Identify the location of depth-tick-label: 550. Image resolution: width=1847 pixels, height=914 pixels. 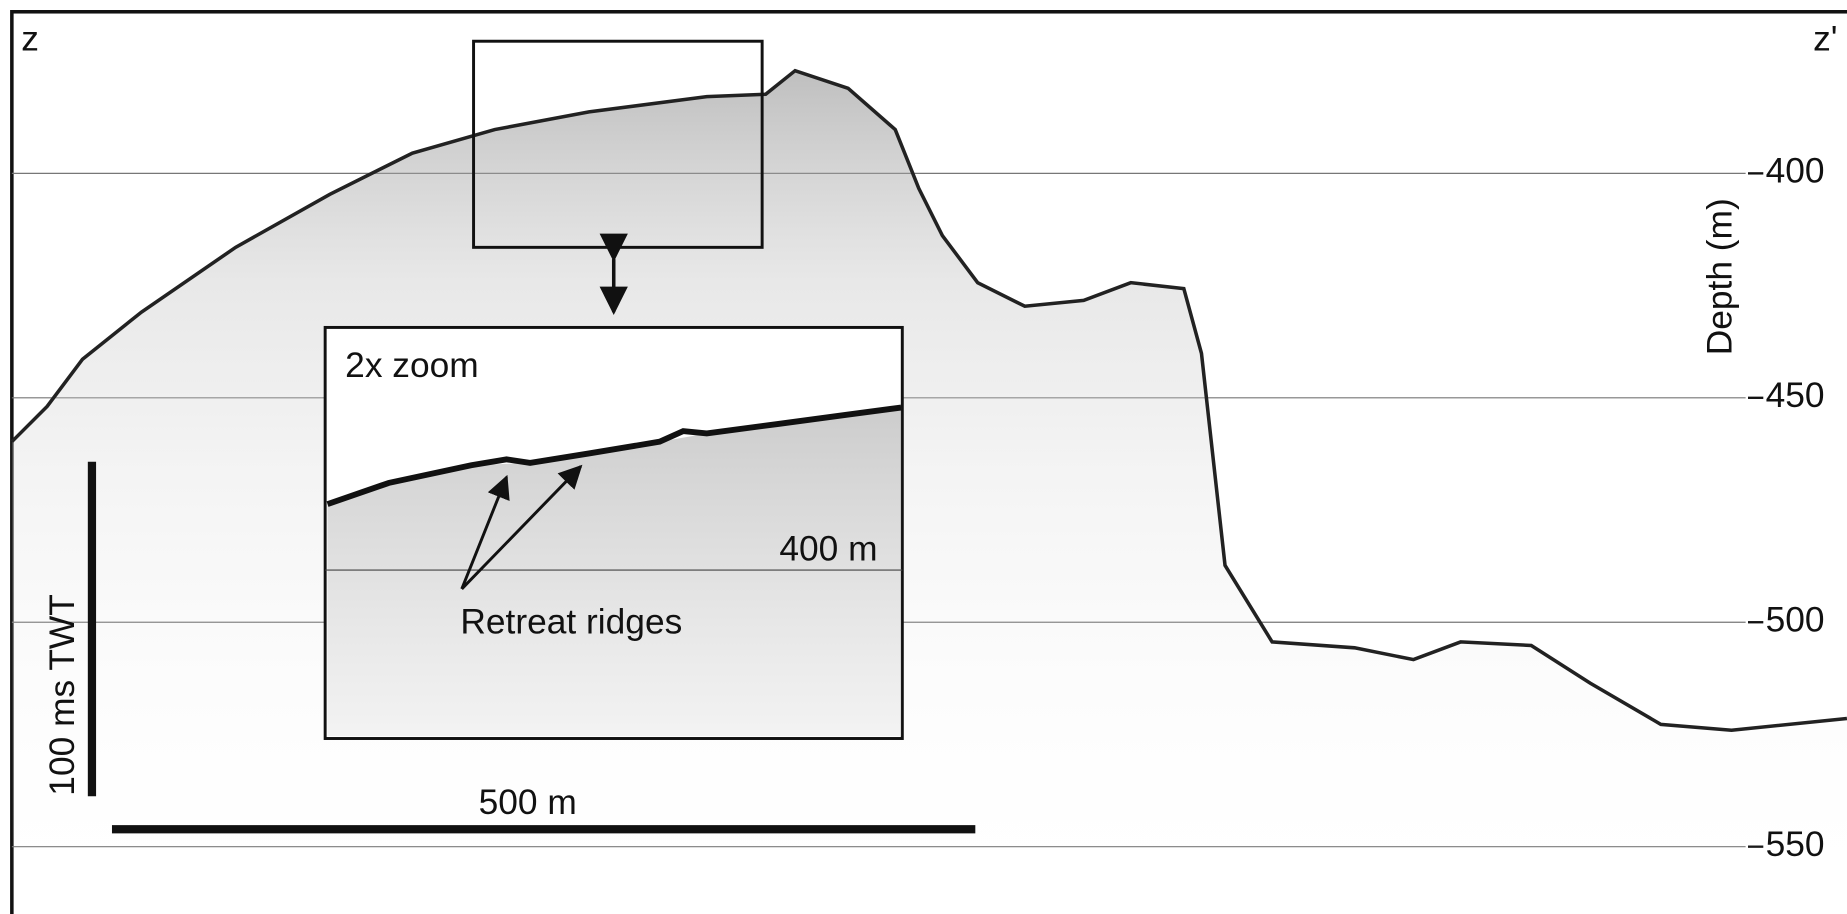
(1795, 844).